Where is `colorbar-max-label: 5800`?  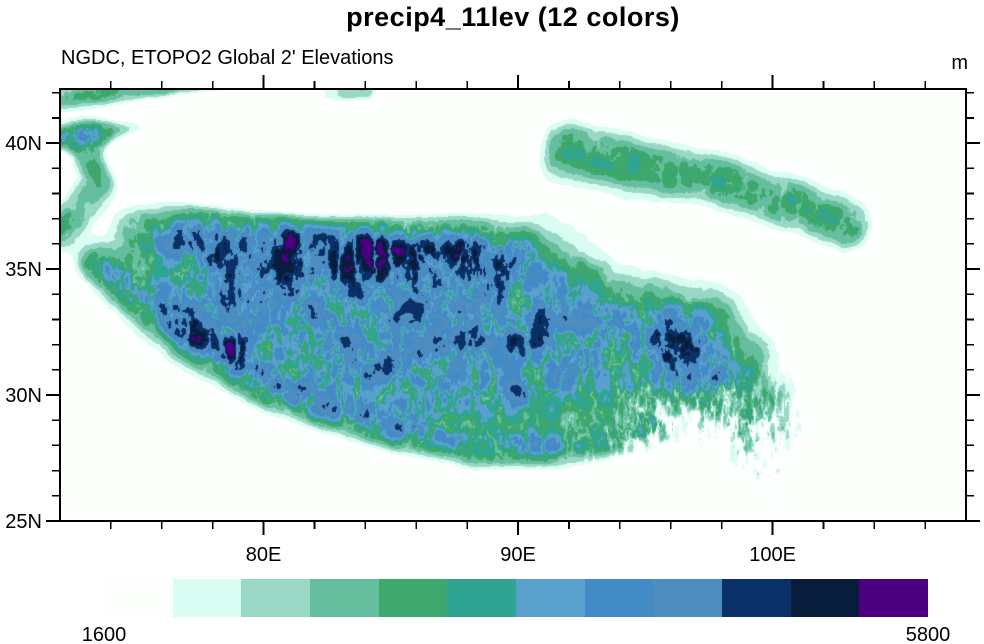 colorbar-max-label: 5800 is located at coordinates (928, 634).